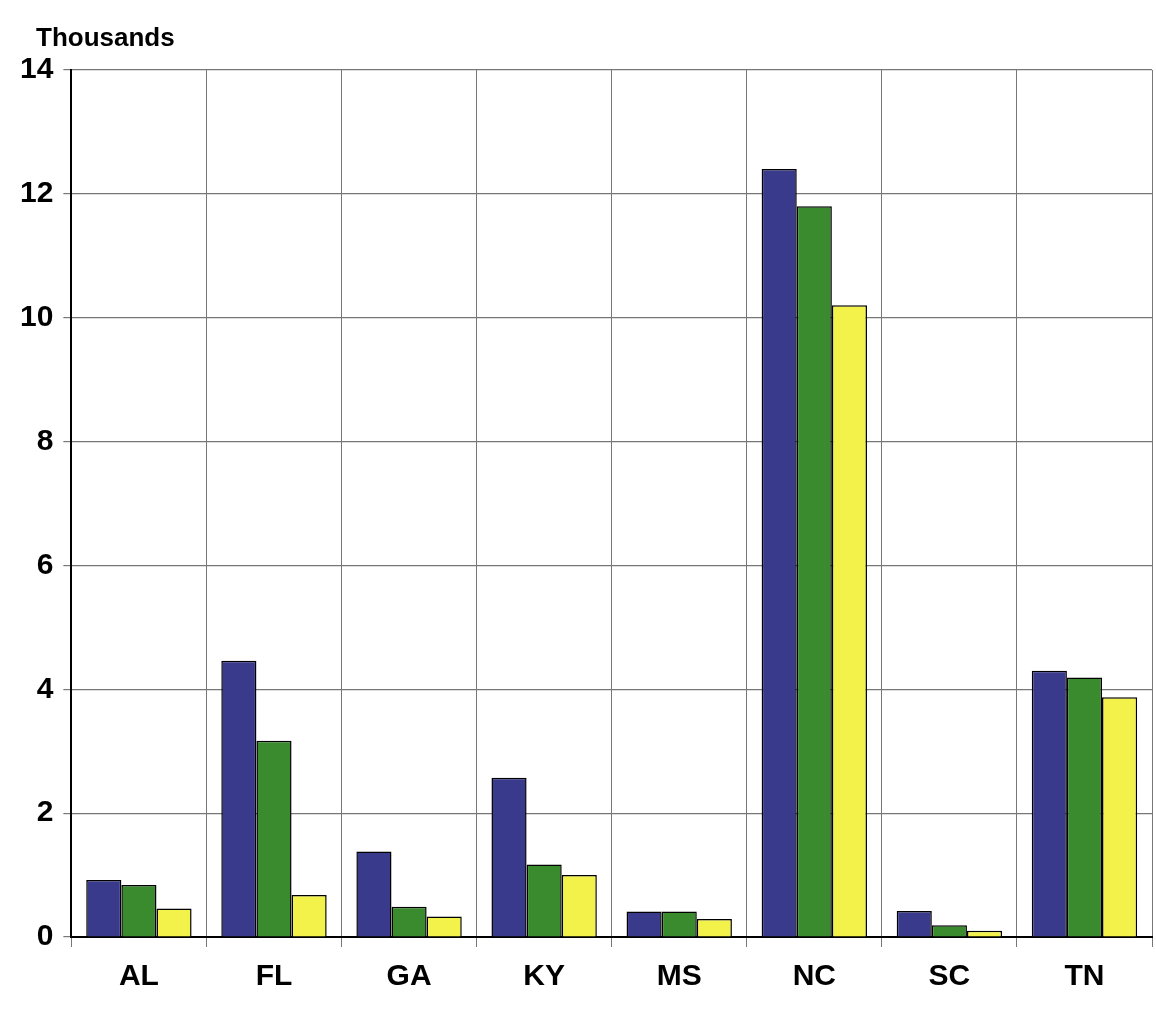  What do you see at coordinates (949, 975) in the screenshot?
I see `x-tick-label: SC` at bounding box center [949, 975].